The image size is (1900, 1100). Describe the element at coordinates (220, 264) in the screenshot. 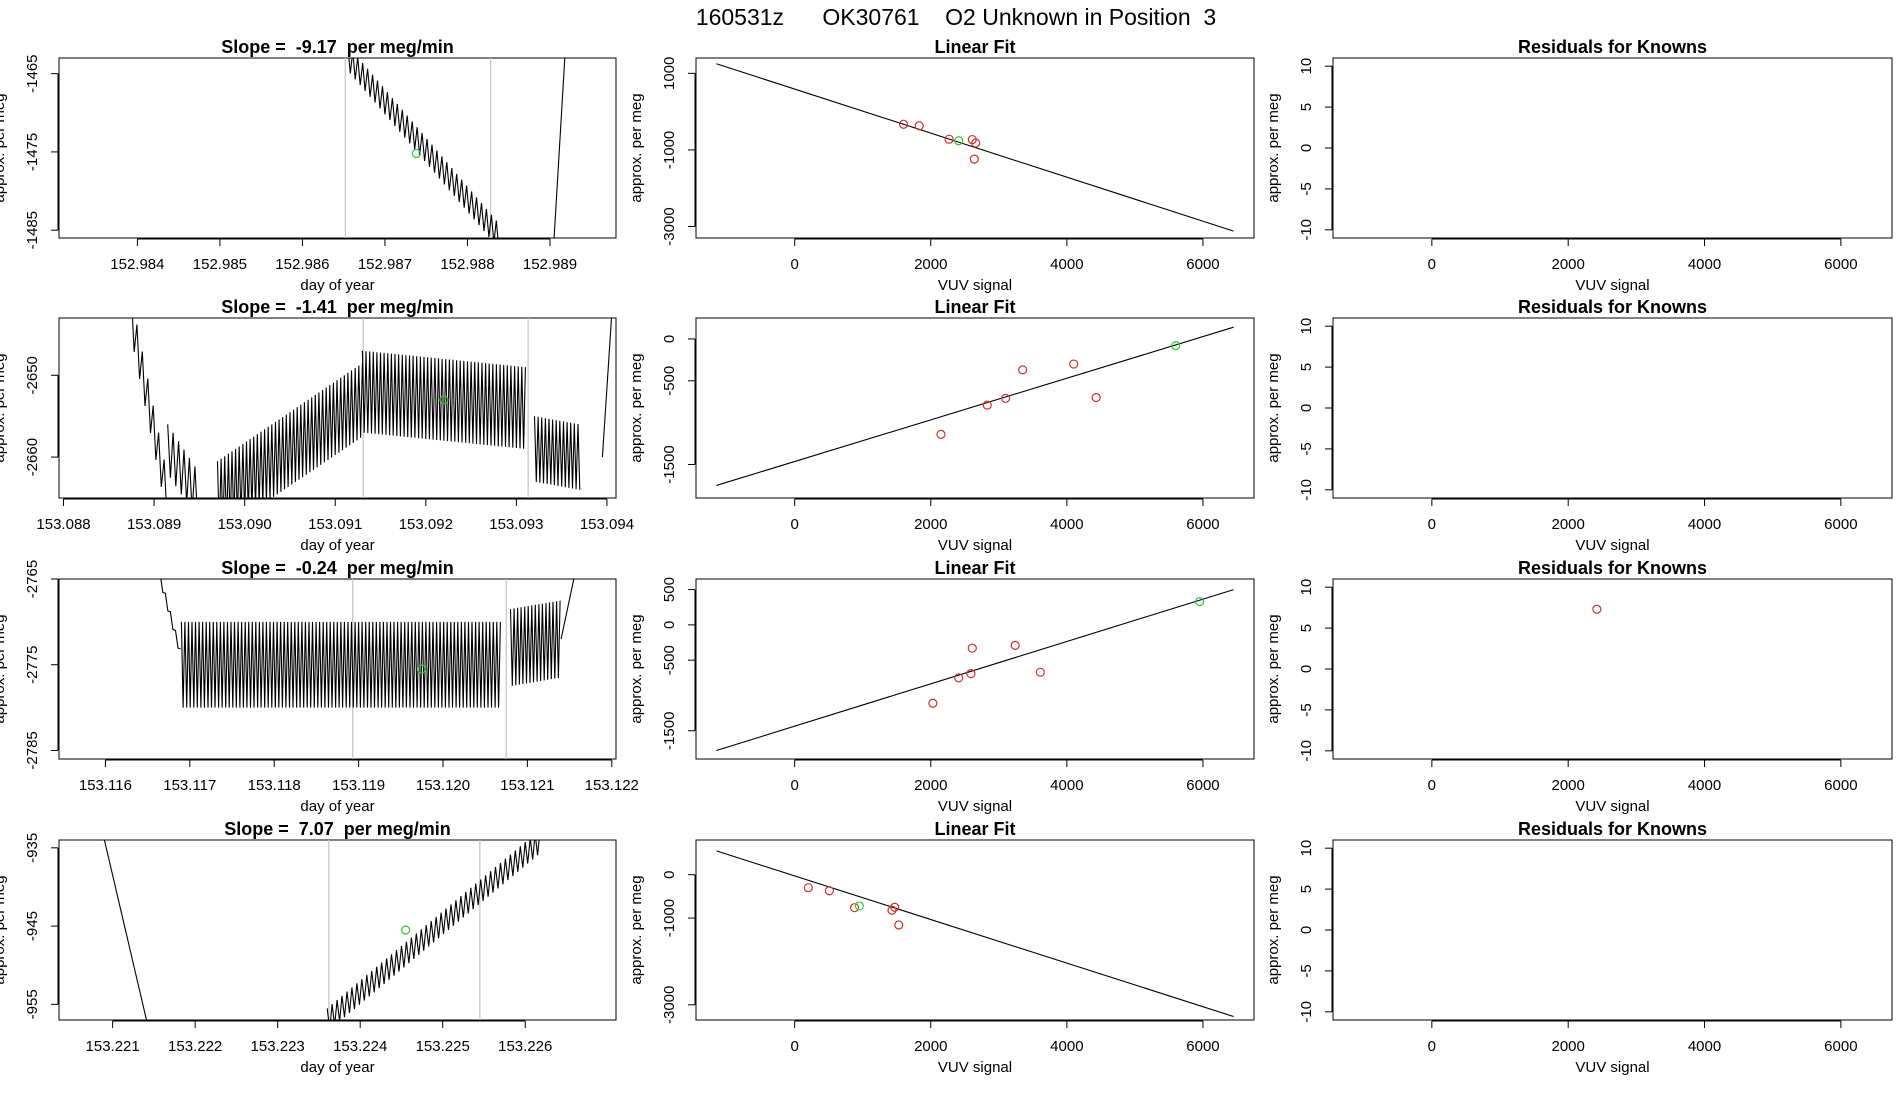

I see `x-tick-label: 152.985` at that location.